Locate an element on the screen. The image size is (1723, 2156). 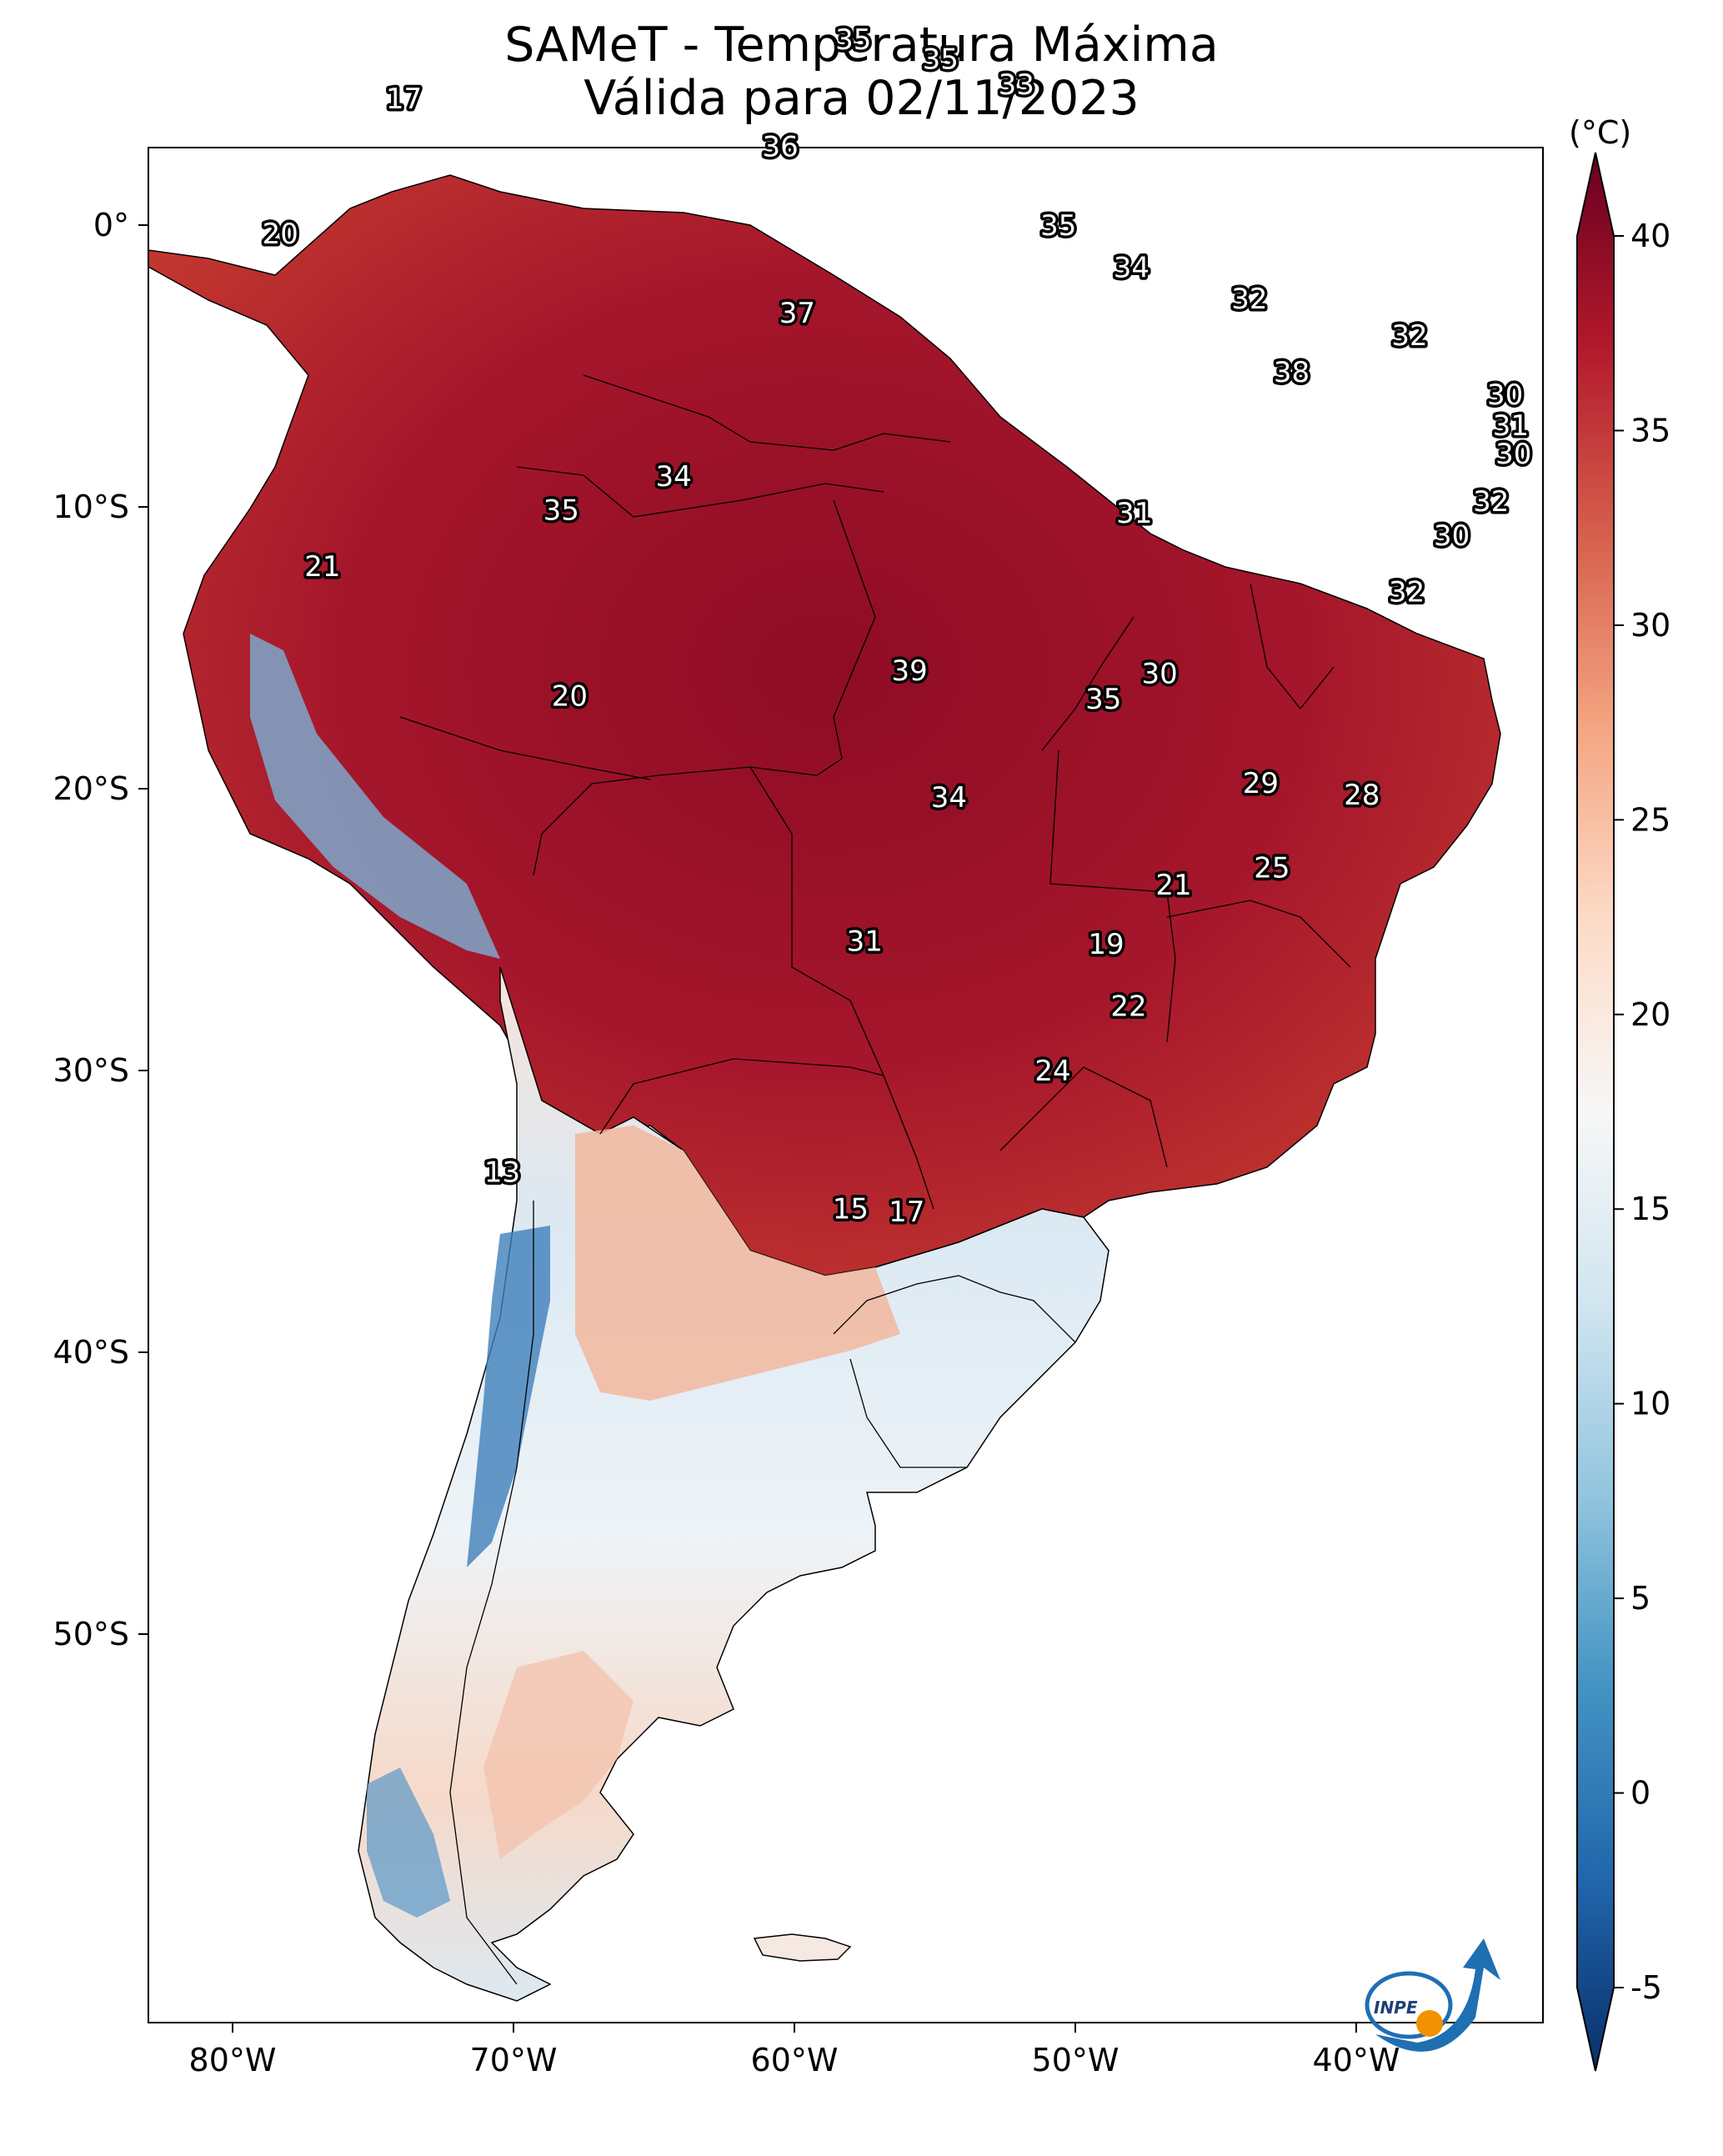
colorbar-tick-label: 35 is located at coordinates (1650, 431).